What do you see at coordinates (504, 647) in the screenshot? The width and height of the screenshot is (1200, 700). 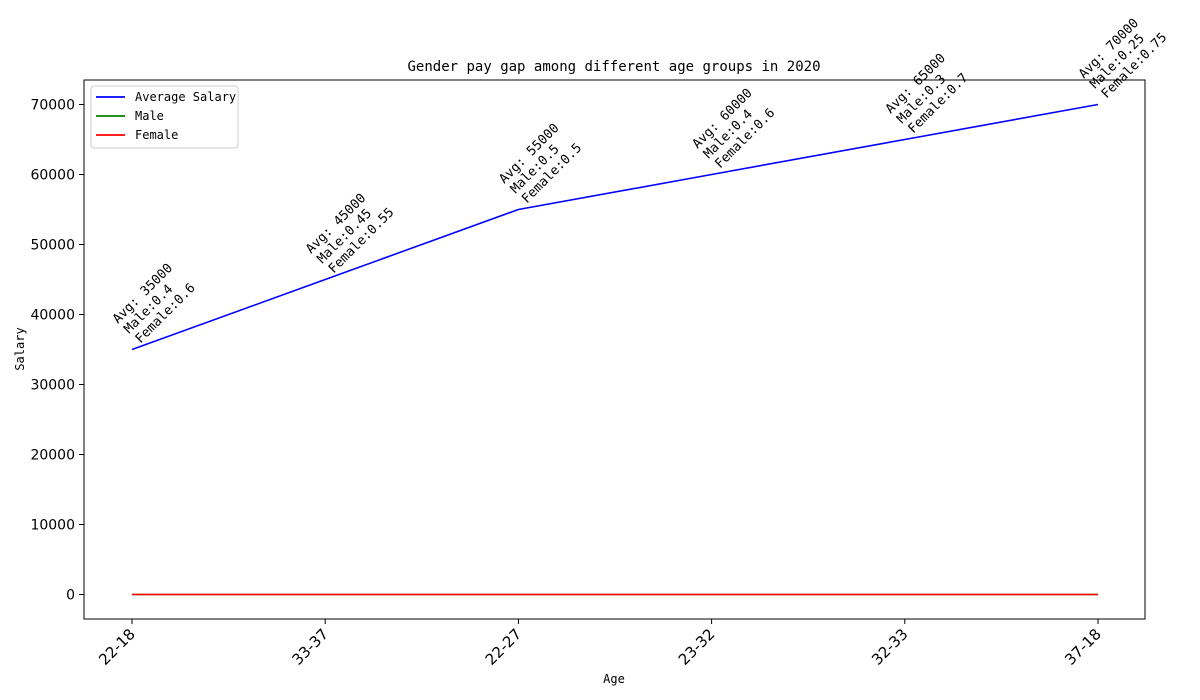 I see `x-tick-label: 22-27` at bounding box center [504, 647].